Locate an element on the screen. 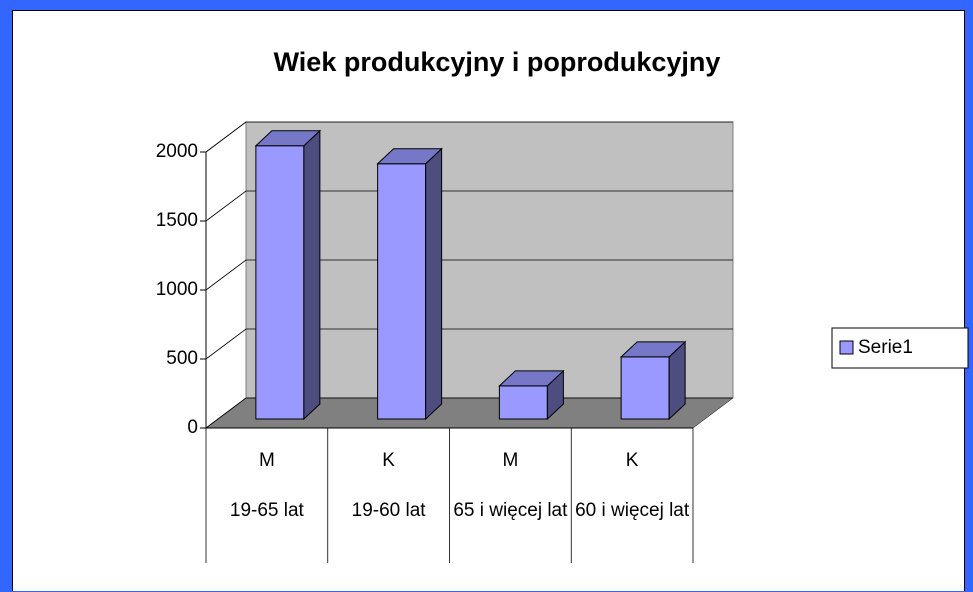  y-tick-label: 1500 is located at coordinates (177, 220).